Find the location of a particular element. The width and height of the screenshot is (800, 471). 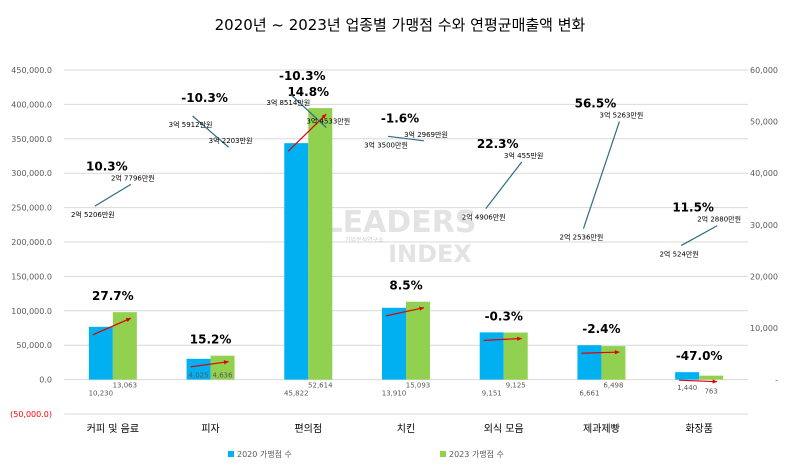

sales-change-pct: 22.3% is located at coordinates (498, 144).